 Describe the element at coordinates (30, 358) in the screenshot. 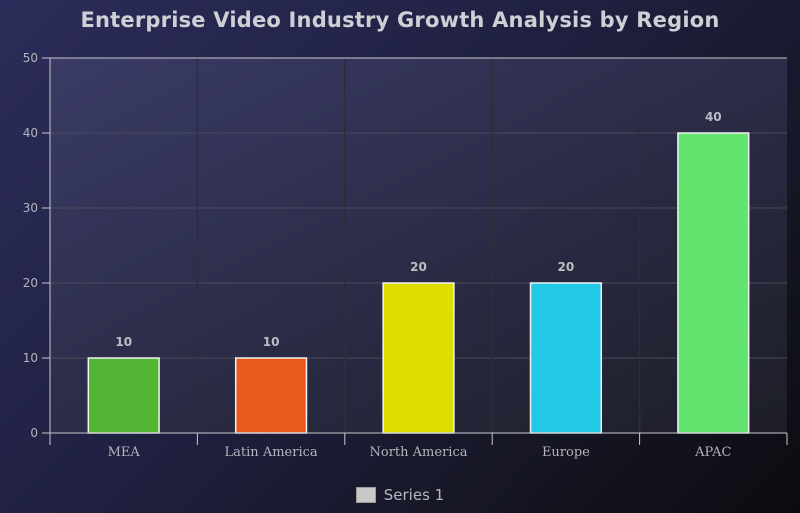

I see `y-tick-label-10: 10` at that location.